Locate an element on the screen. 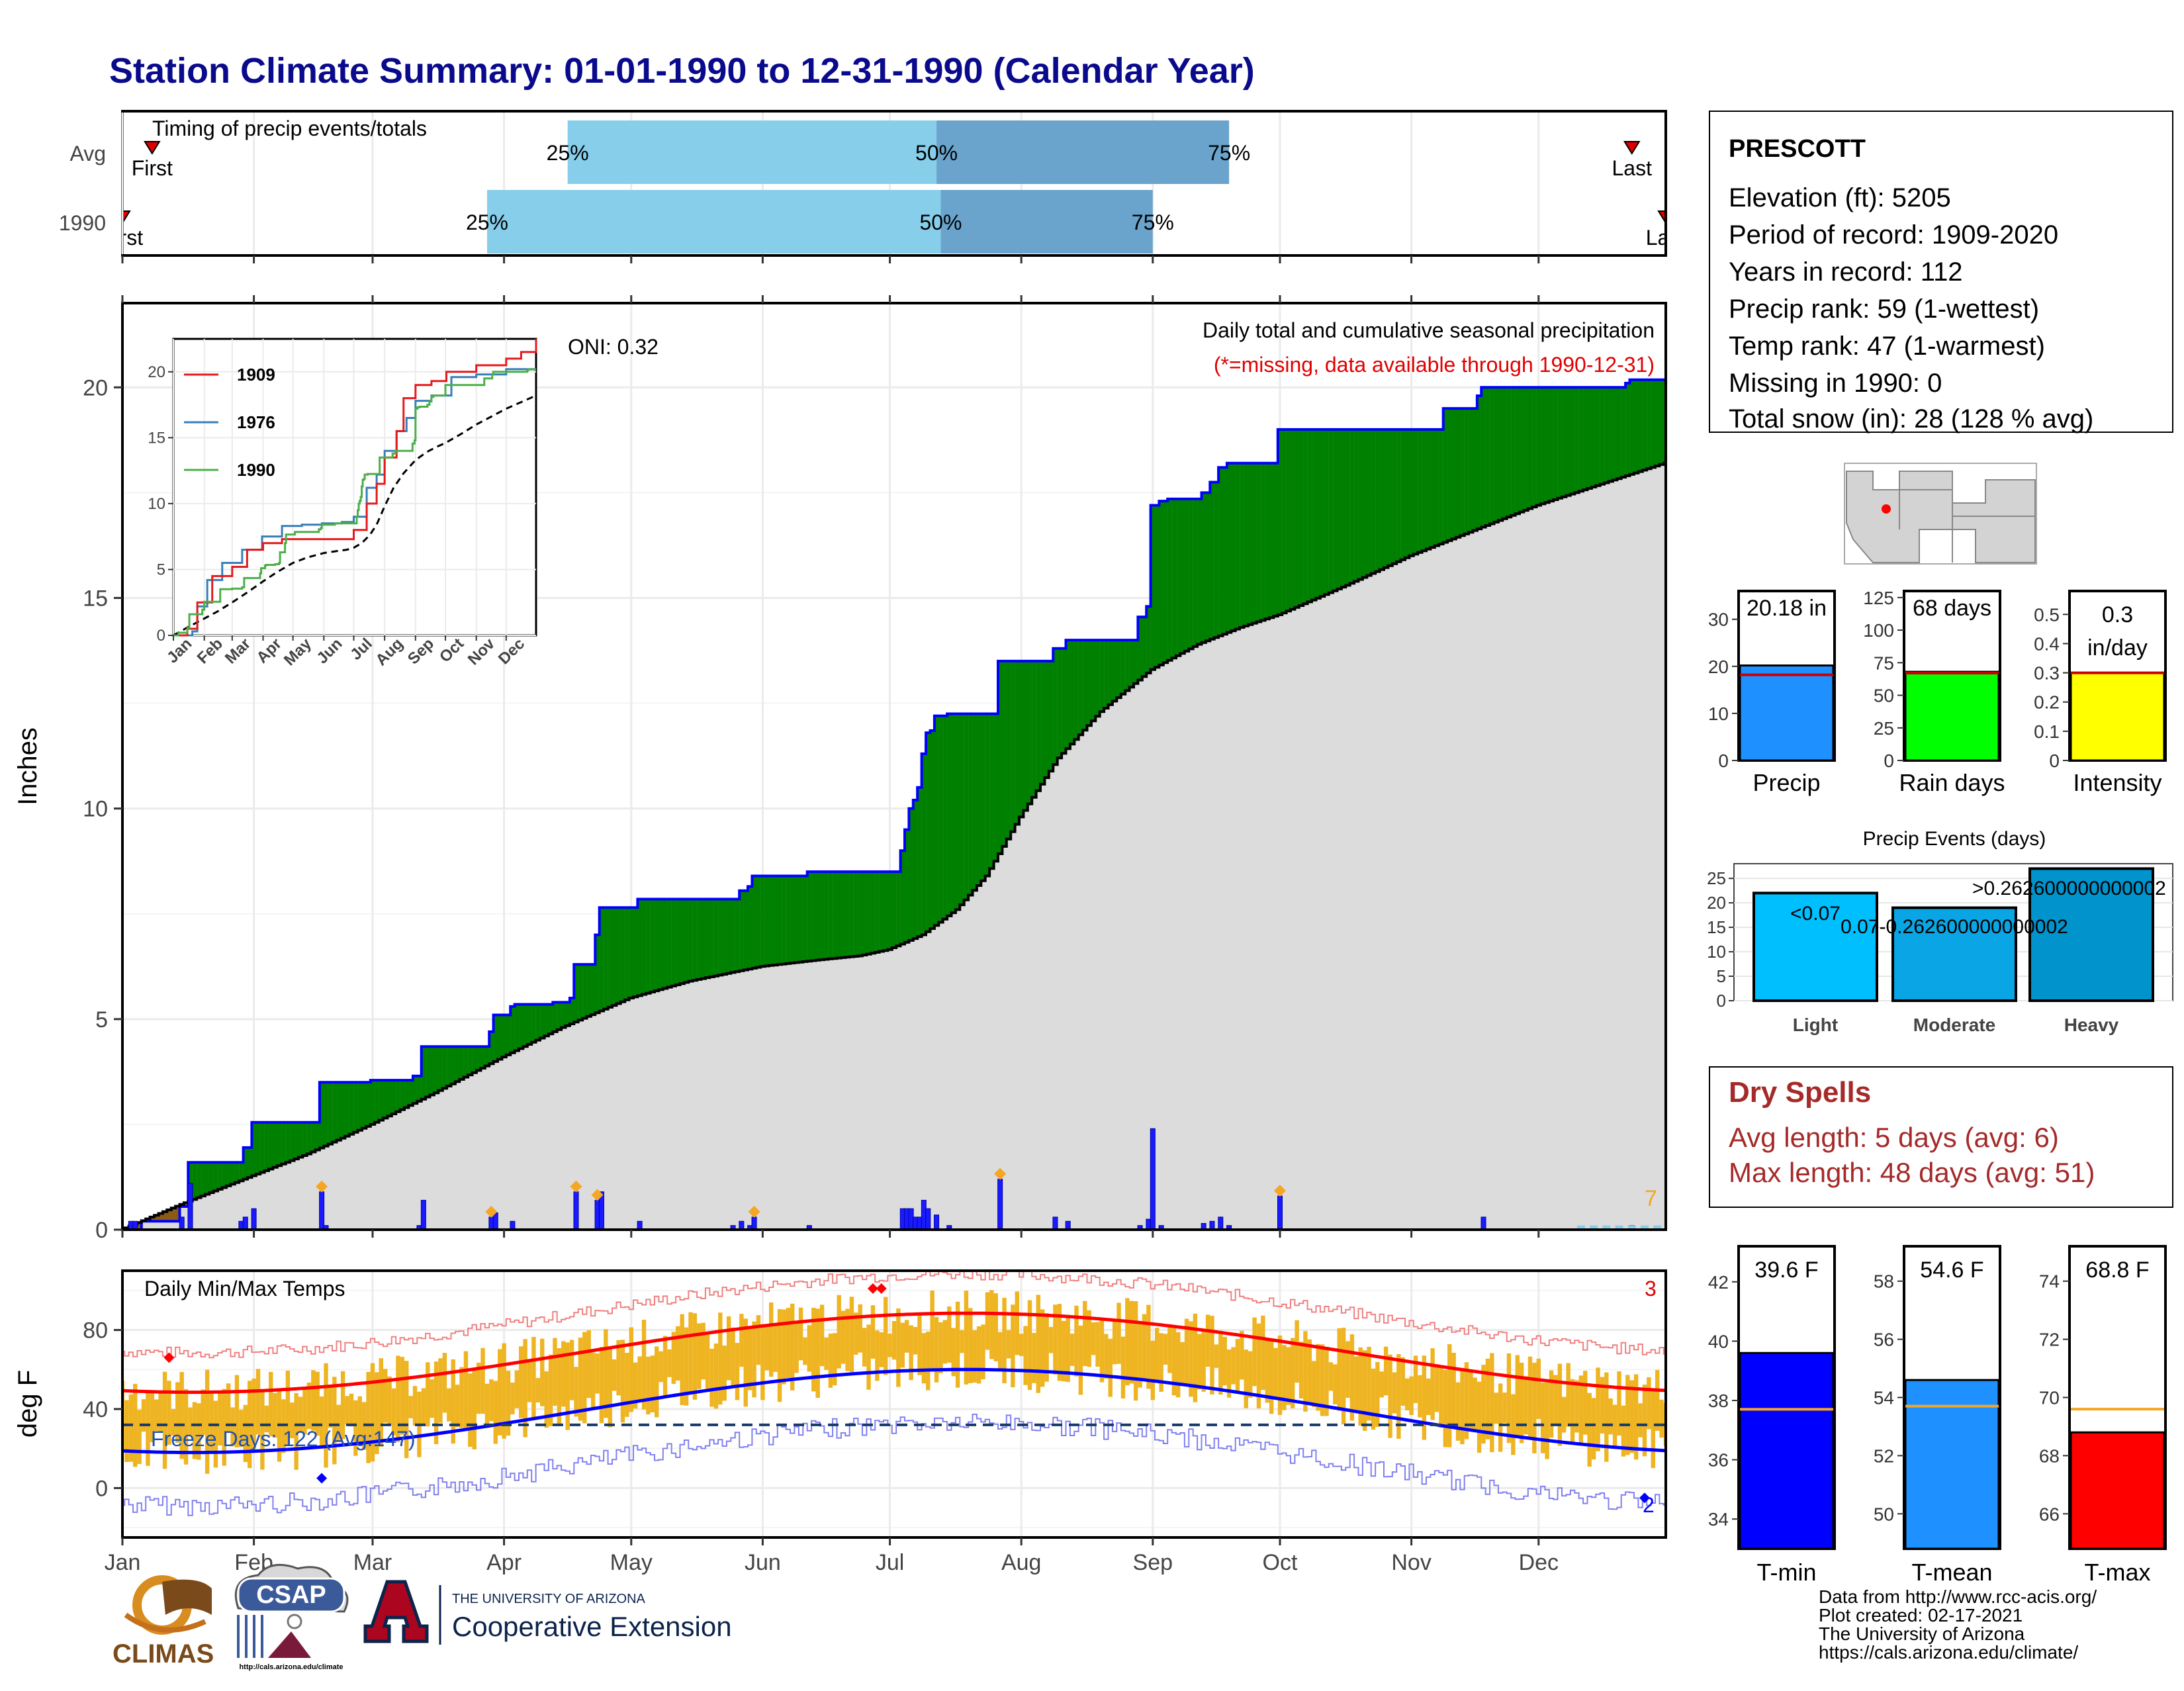  summary-bar-ytick-label: 100 is located at coordinates (1878, 630).